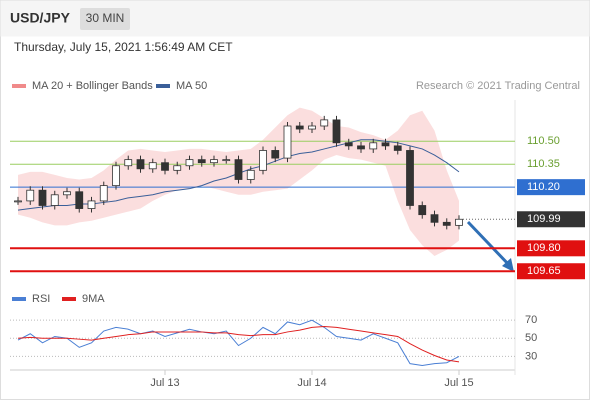 The height and width of the screenshot is (400, 590). What do you see at coordinates (164, 383) in the screenshot?
I see `x-tick-label: Jul 13` at bounding box center [164, 383].